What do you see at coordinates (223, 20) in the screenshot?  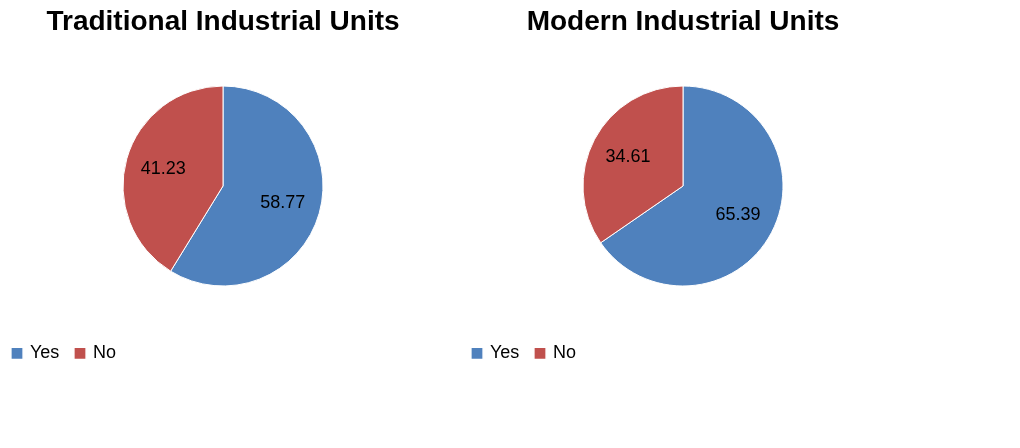 I see `chart-title: Traditional Industrial Units` at bounding box center [223, 20].